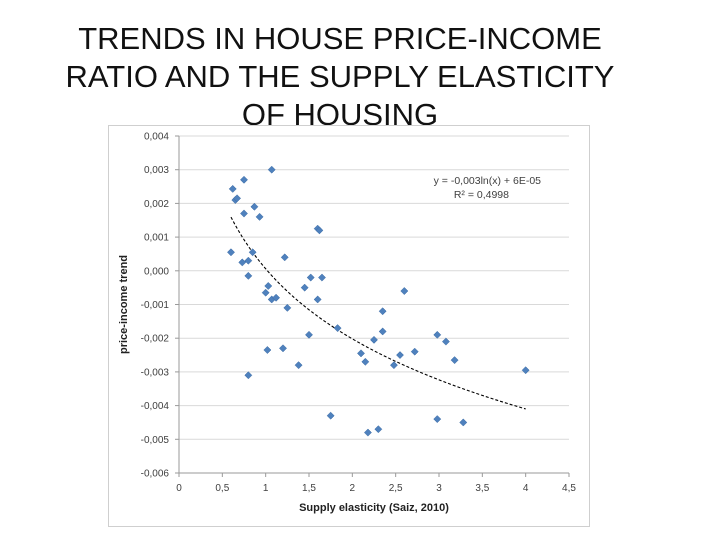  I want to click on trendline-equation: y = -0,003ln(x) + 6E-05, so click(488, 181).